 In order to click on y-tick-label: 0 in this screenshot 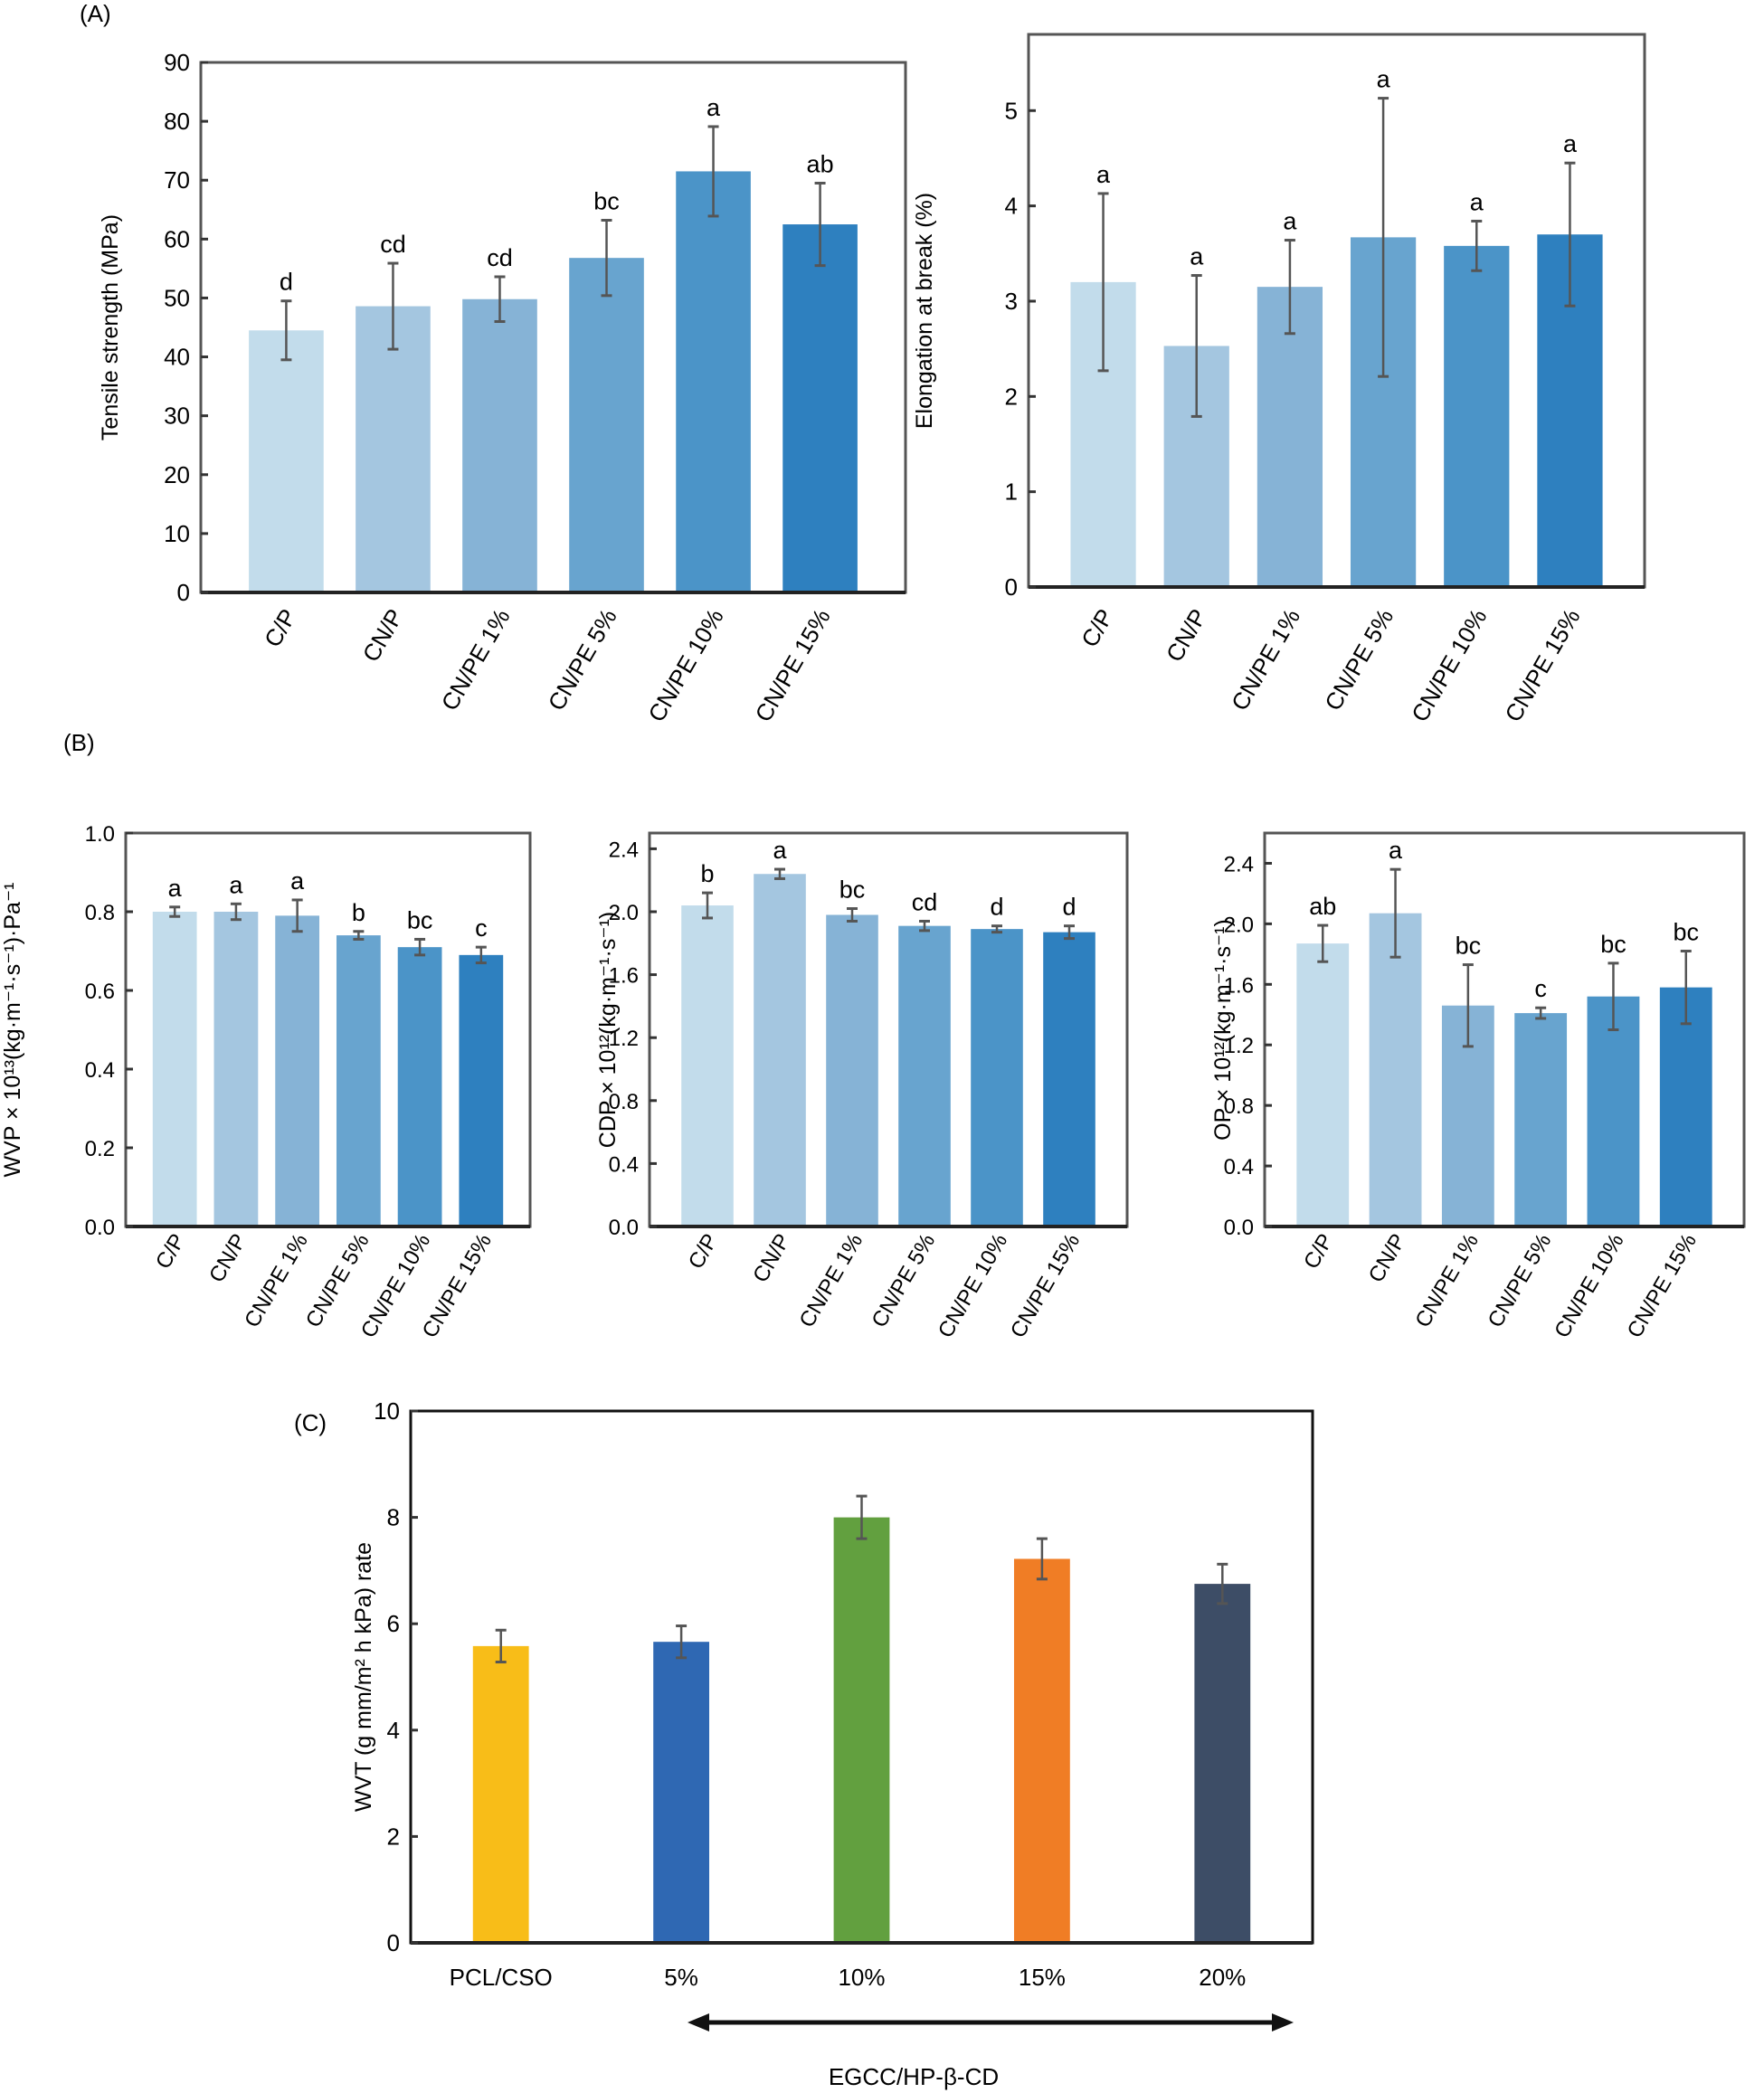, I will do `click(183, 592)`.